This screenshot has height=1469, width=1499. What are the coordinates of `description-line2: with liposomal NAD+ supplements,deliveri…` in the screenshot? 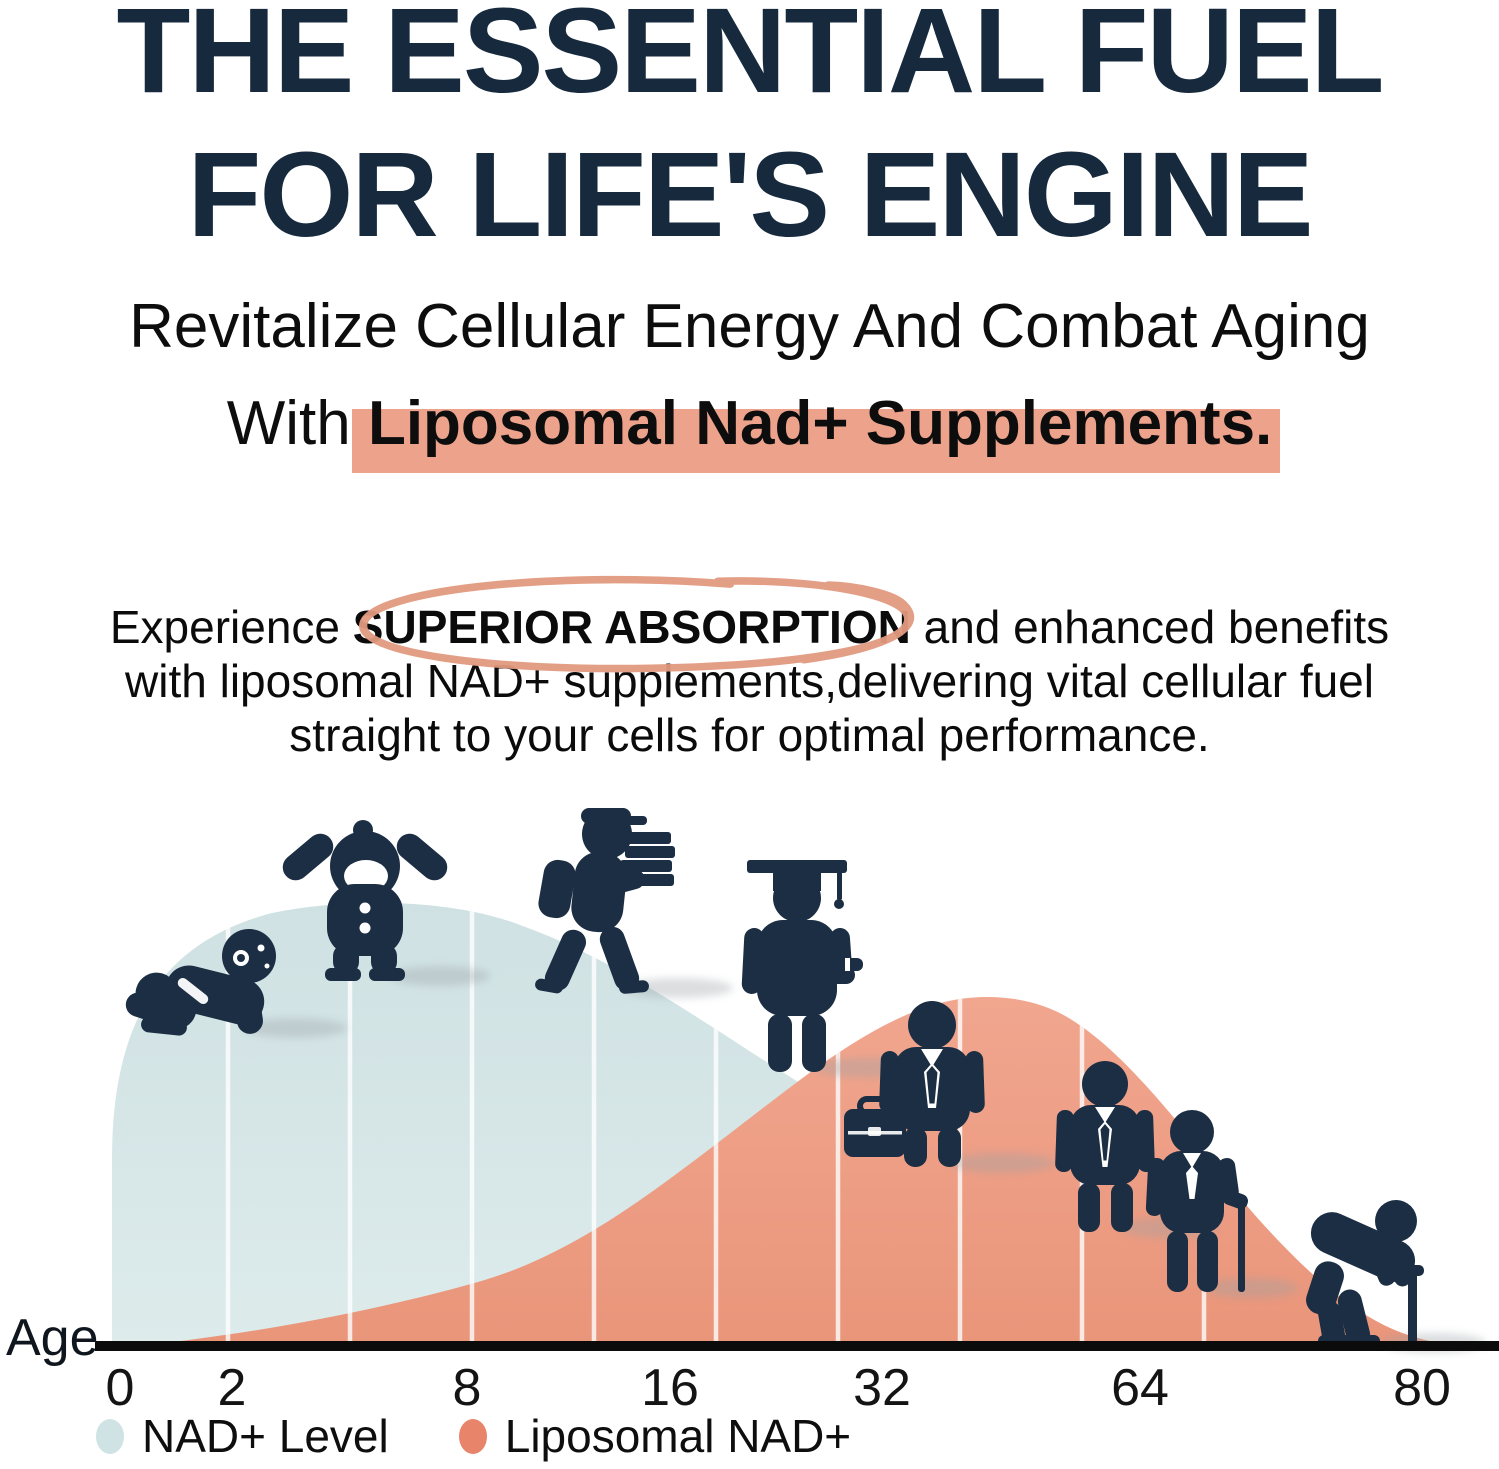 It's located at (749, 681).